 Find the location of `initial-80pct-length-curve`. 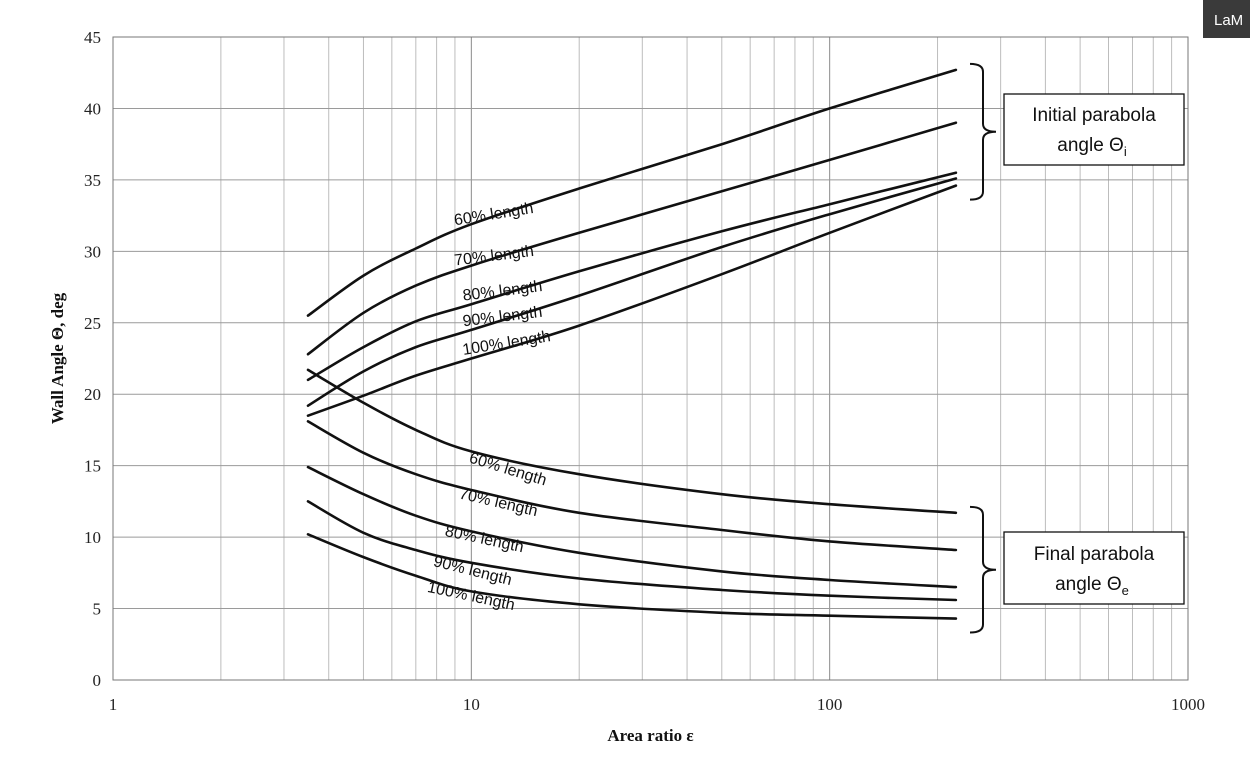

initial-80pct-length-curve is located at coordinates (632, 276).